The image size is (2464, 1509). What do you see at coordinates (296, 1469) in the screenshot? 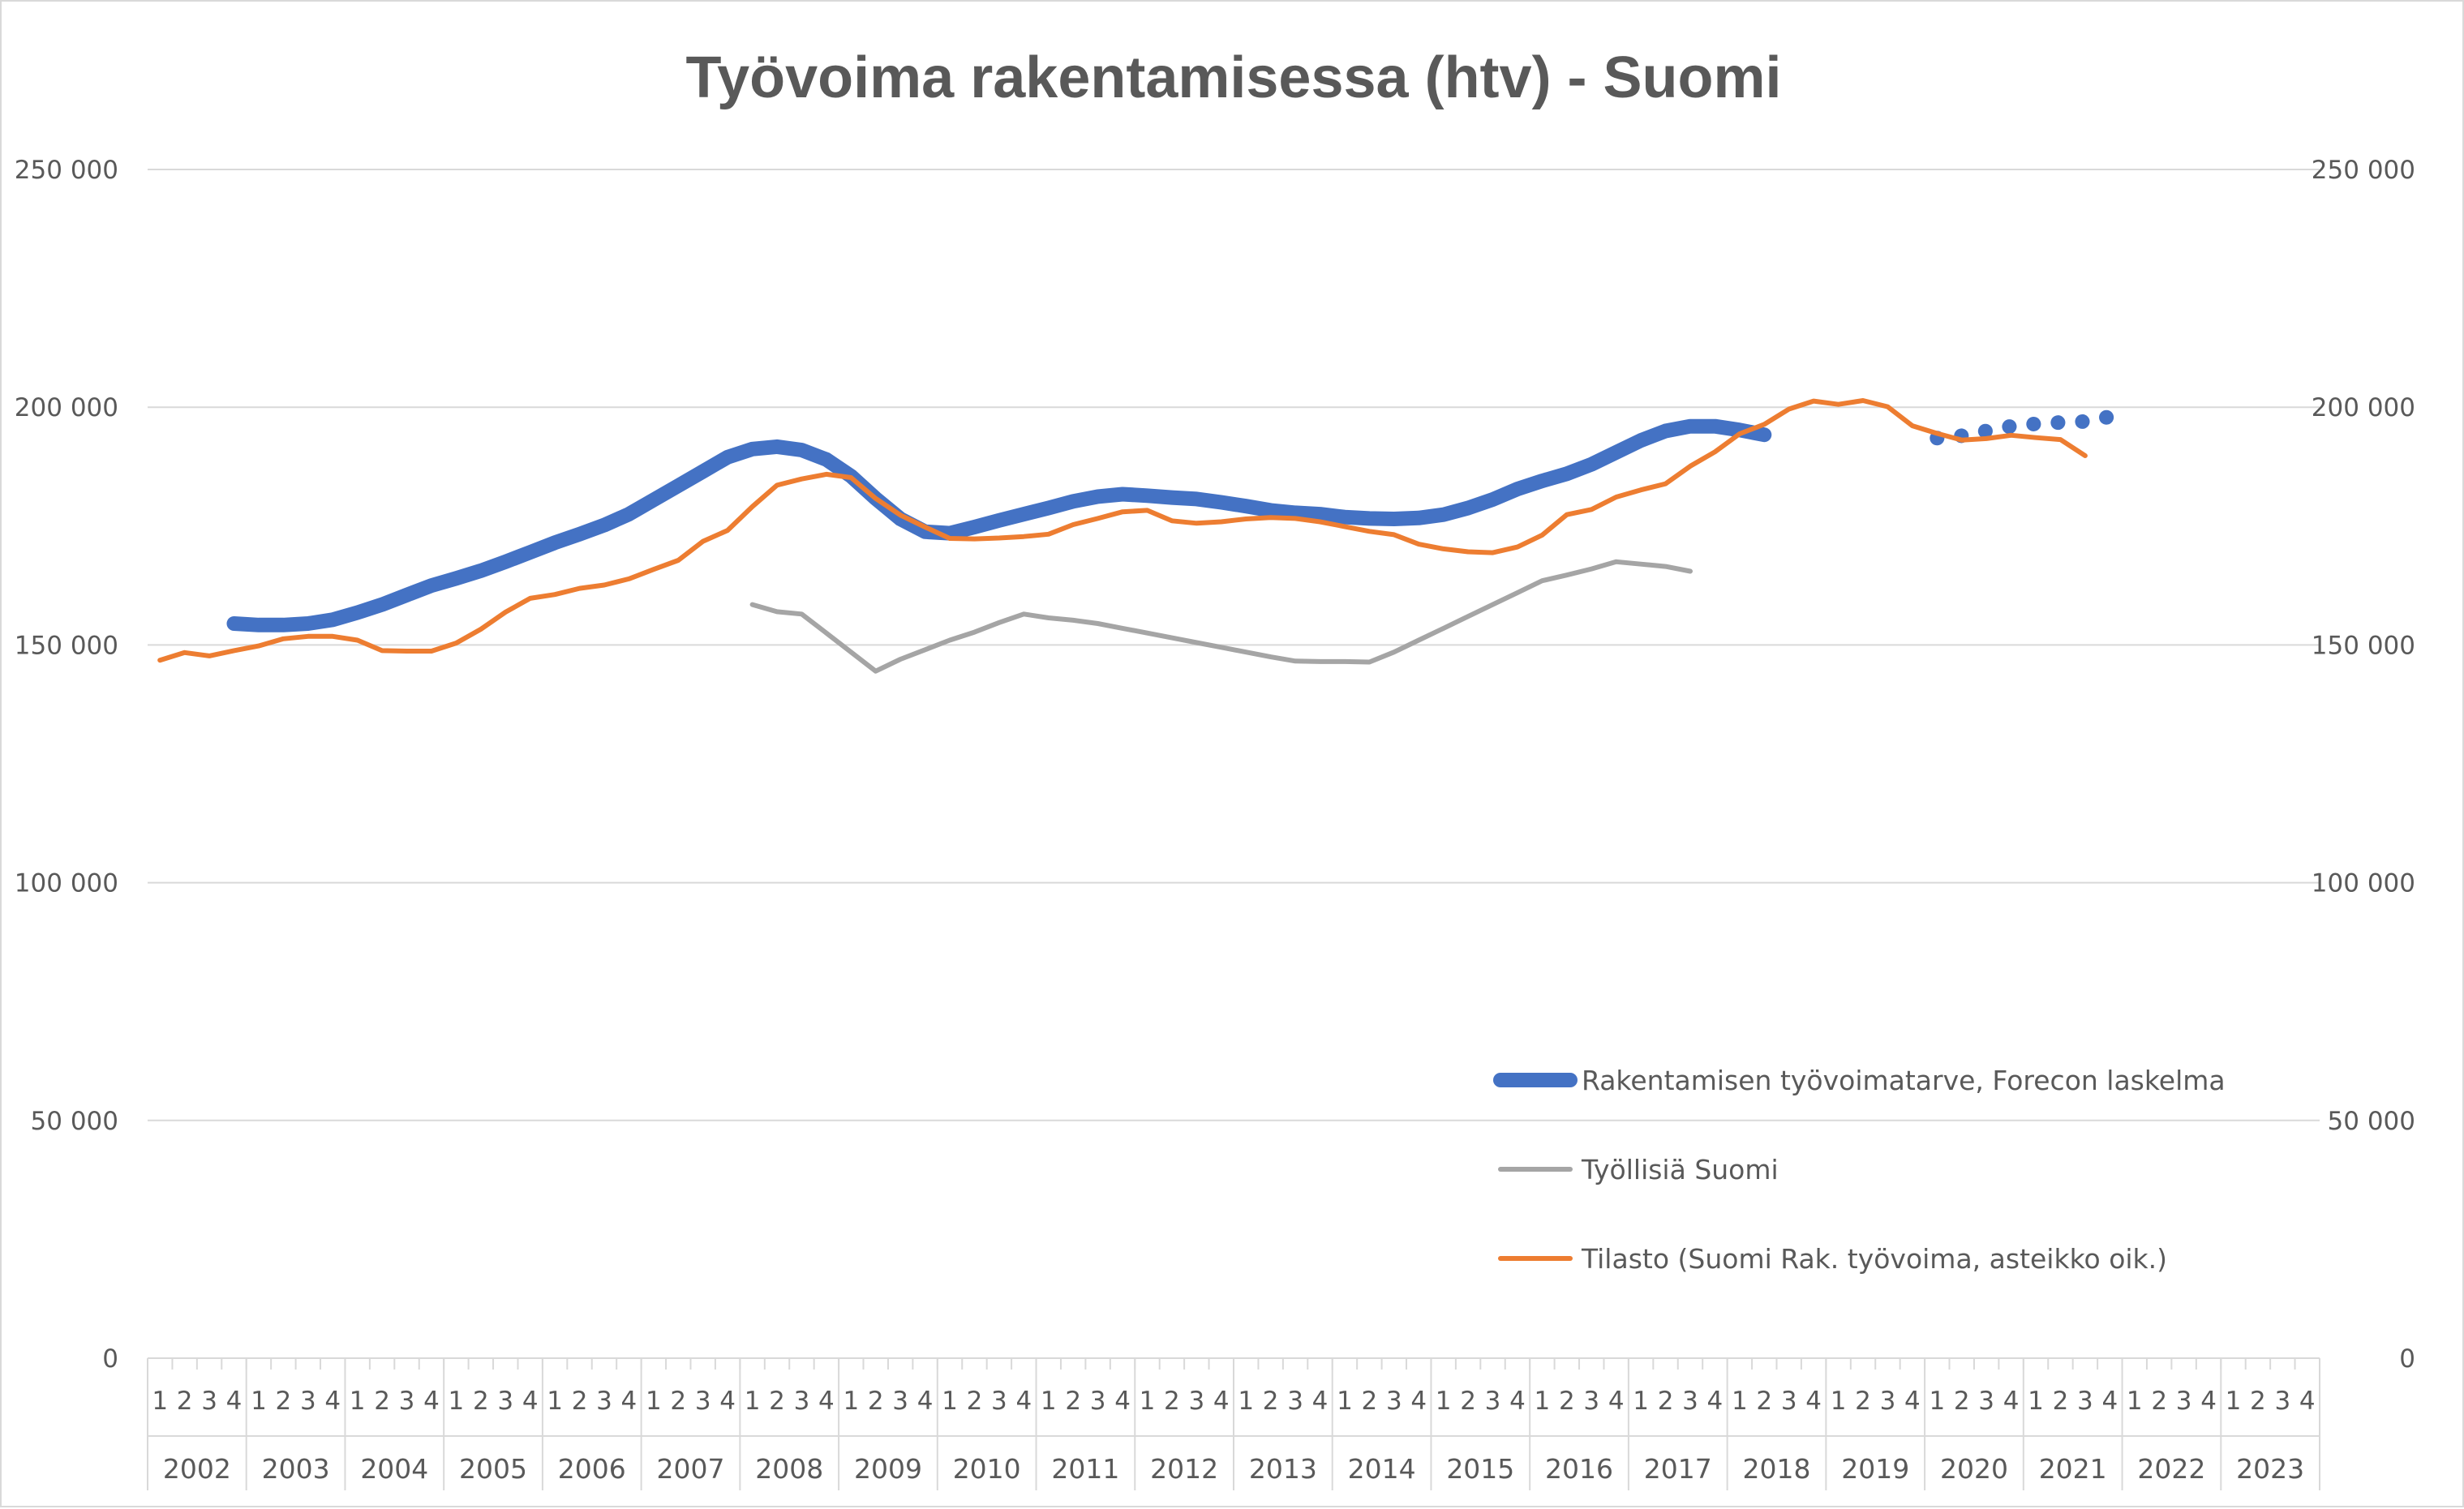
I see `year-label: 2003` at bounding box center [296, 1469].